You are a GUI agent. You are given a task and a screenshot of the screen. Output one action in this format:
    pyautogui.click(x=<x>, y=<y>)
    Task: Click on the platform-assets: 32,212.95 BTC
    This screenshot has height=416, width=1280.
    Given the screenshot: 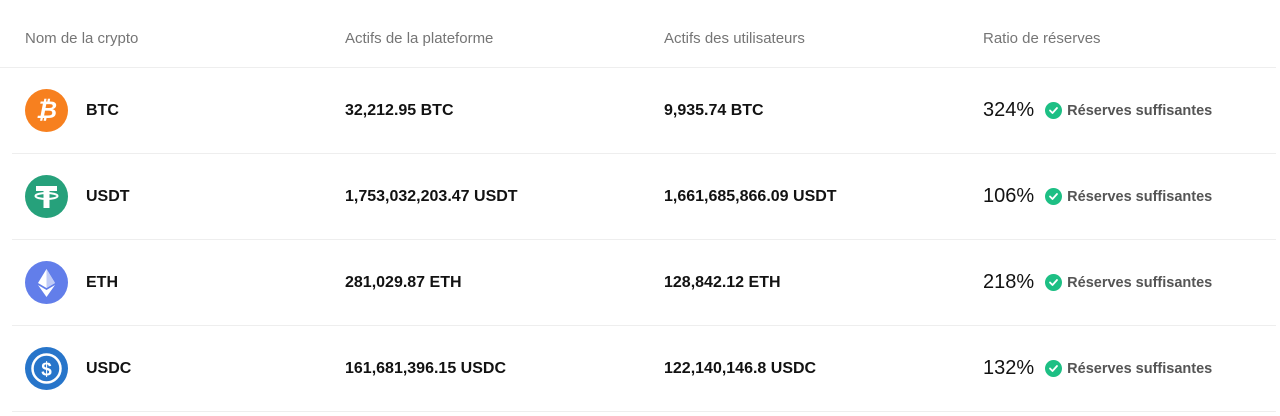 What is the action you would take?
    pyautogui.click(x=399, y=110)
    